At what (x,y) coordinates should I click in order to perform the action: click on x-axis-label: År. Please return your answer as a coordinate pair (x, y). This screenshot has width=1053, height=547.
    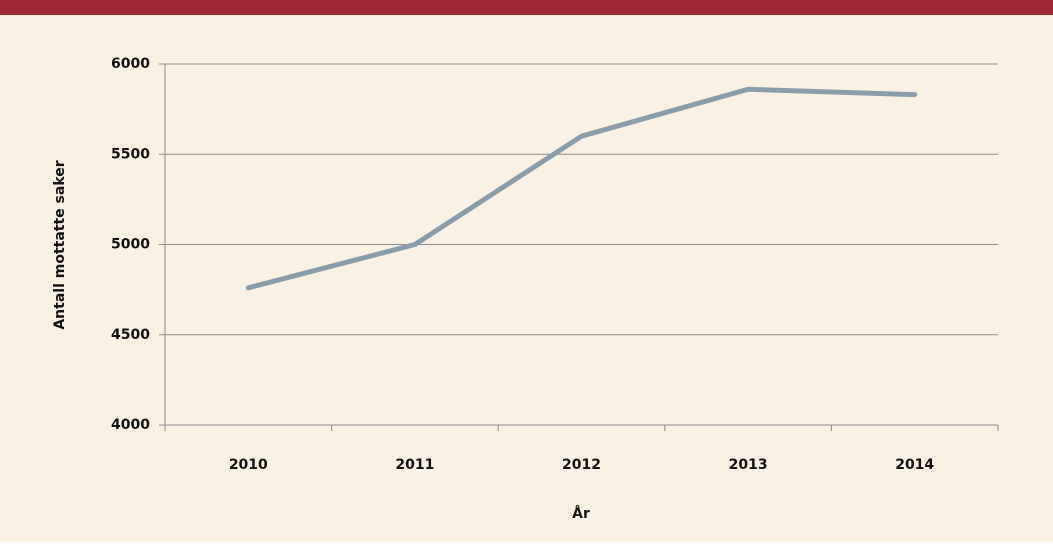
    Looking at the image, I should click on (581, 513).